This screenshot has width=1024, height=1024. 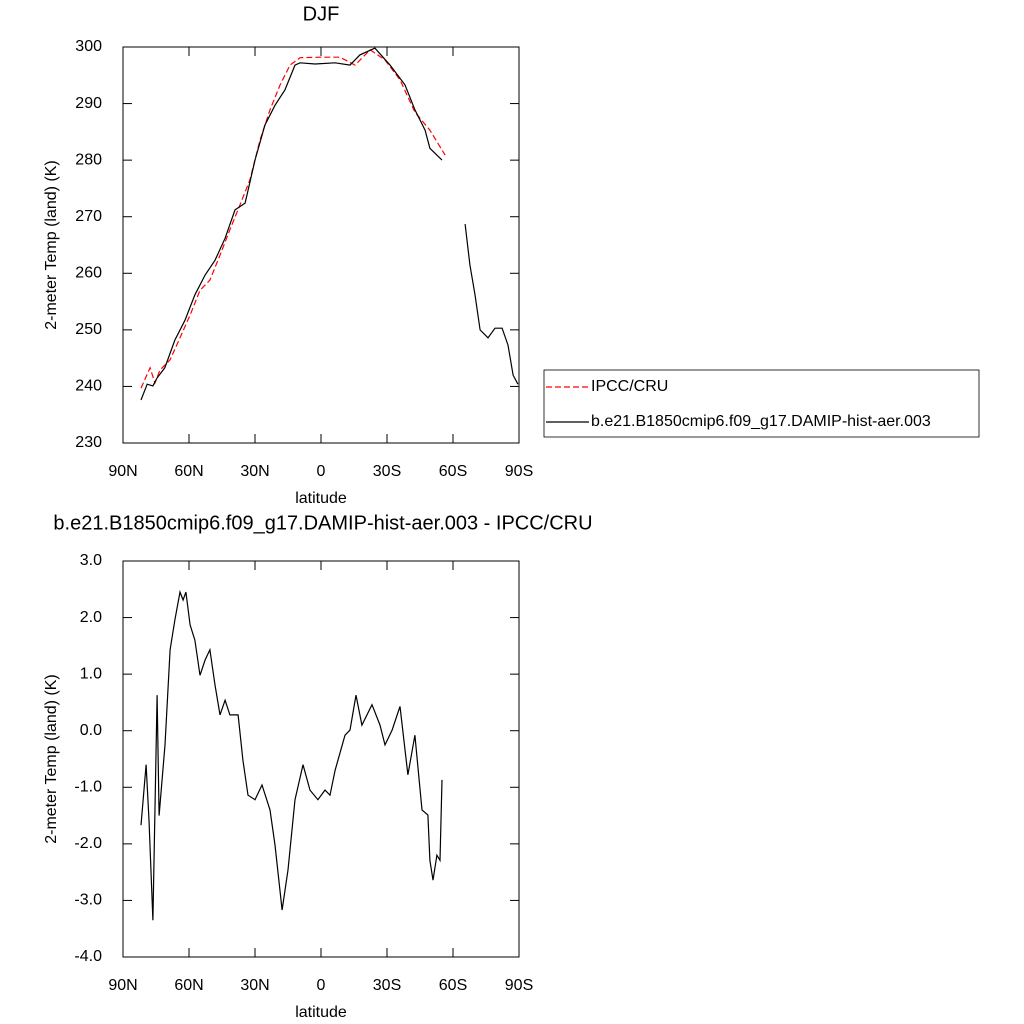 I want to click on y-tick-label: 260, so click(x=88, y=273).